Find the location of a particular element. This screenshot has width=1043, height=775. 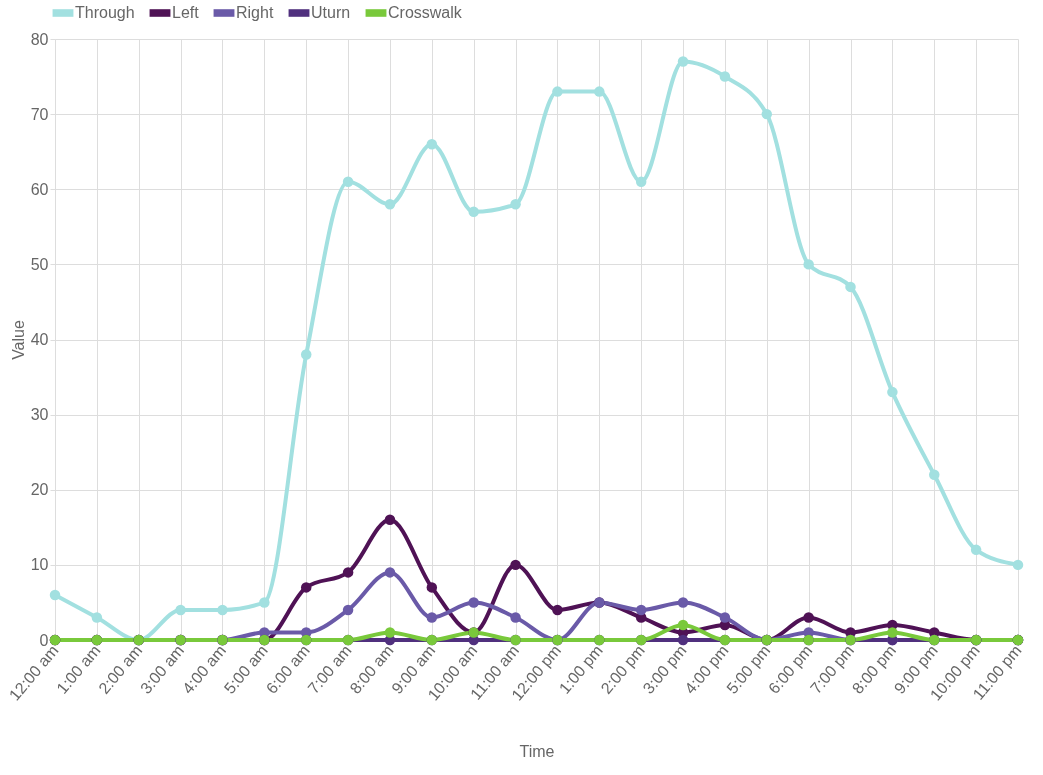

y-tick-label: 10 is located at coordinates (39, 565).